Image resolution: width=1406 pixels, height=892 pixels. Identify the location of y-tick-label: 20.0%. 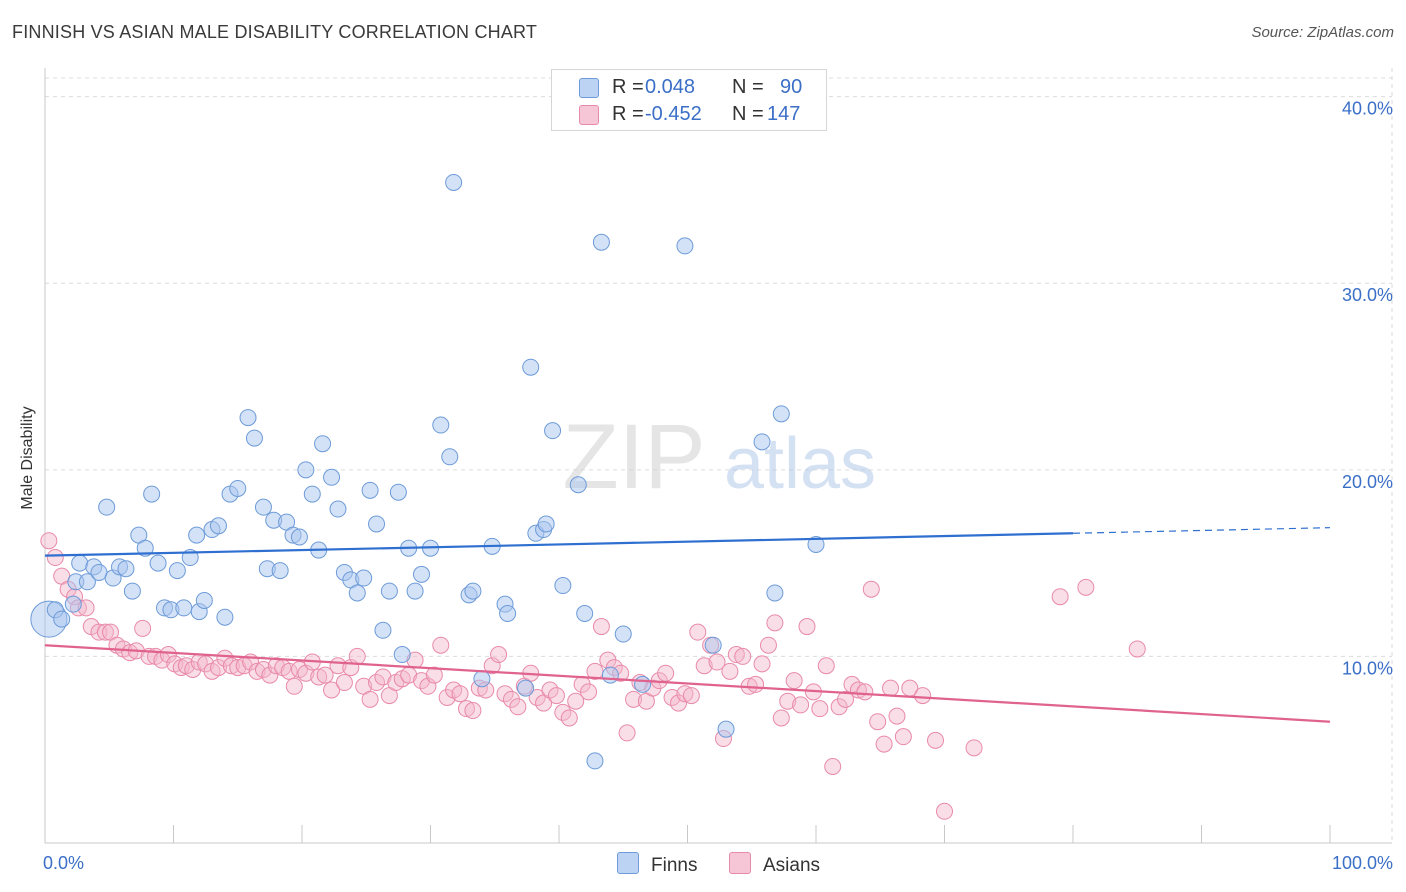
(1367, 482).